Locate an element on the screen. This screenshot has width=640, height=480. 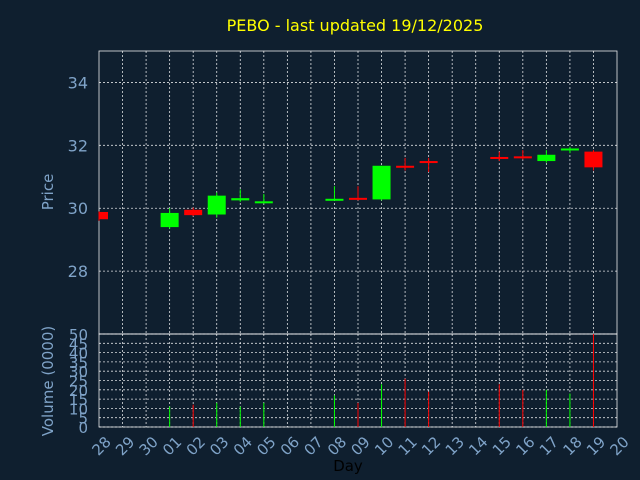
x-tick-label: 05 is located at coordinates (266, 446).